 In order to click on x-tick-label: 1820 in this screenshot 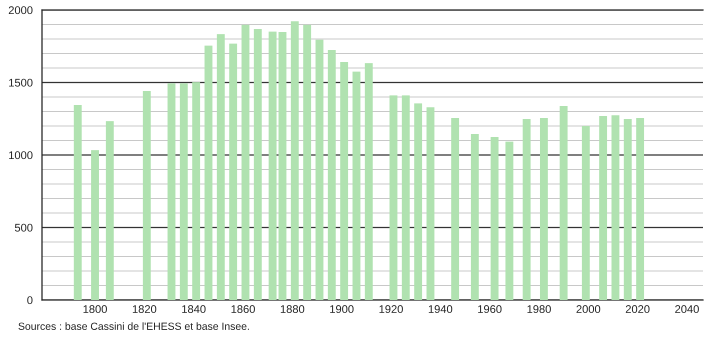, I will do `click(144, 309)`.